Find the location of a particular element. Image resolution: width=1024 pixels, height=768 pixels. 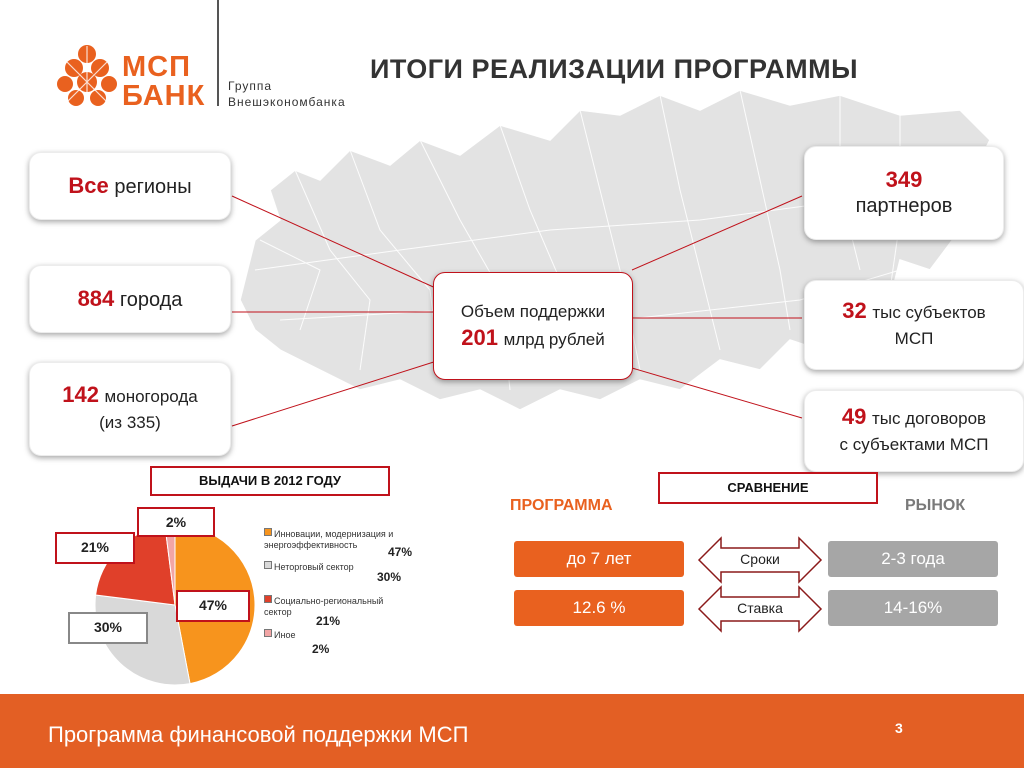

legend-value-nontrade: 30% is located at coordinates (389, 577).